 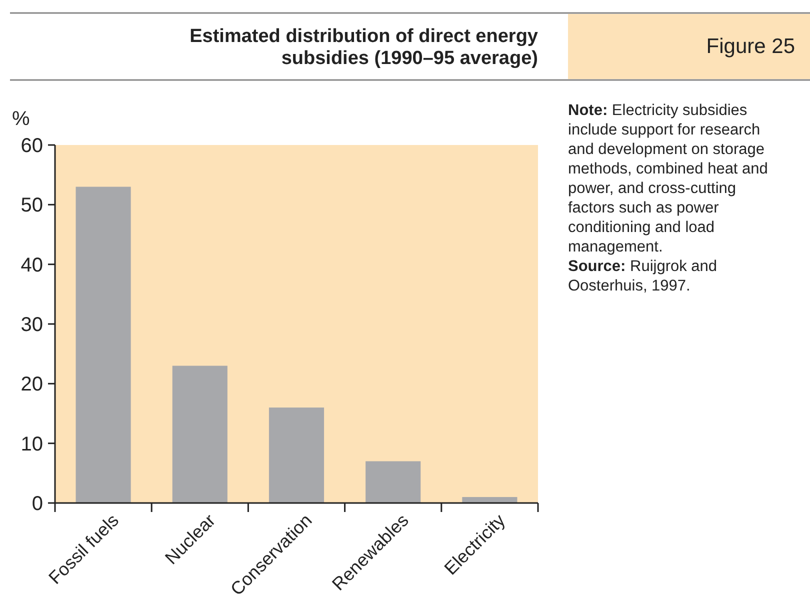 What do you see at coordinates (31, 444) in the screenshot?
I see `y-tick-label: 10` at bounding box center [31, 444].